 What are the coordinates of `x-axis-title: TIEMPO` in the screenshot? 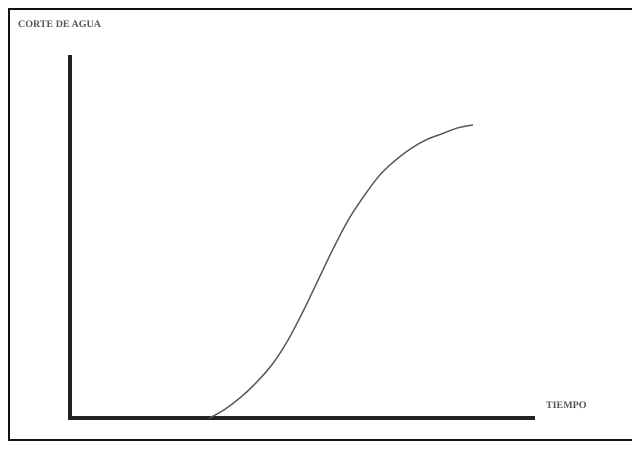 It's located at (566, 405).